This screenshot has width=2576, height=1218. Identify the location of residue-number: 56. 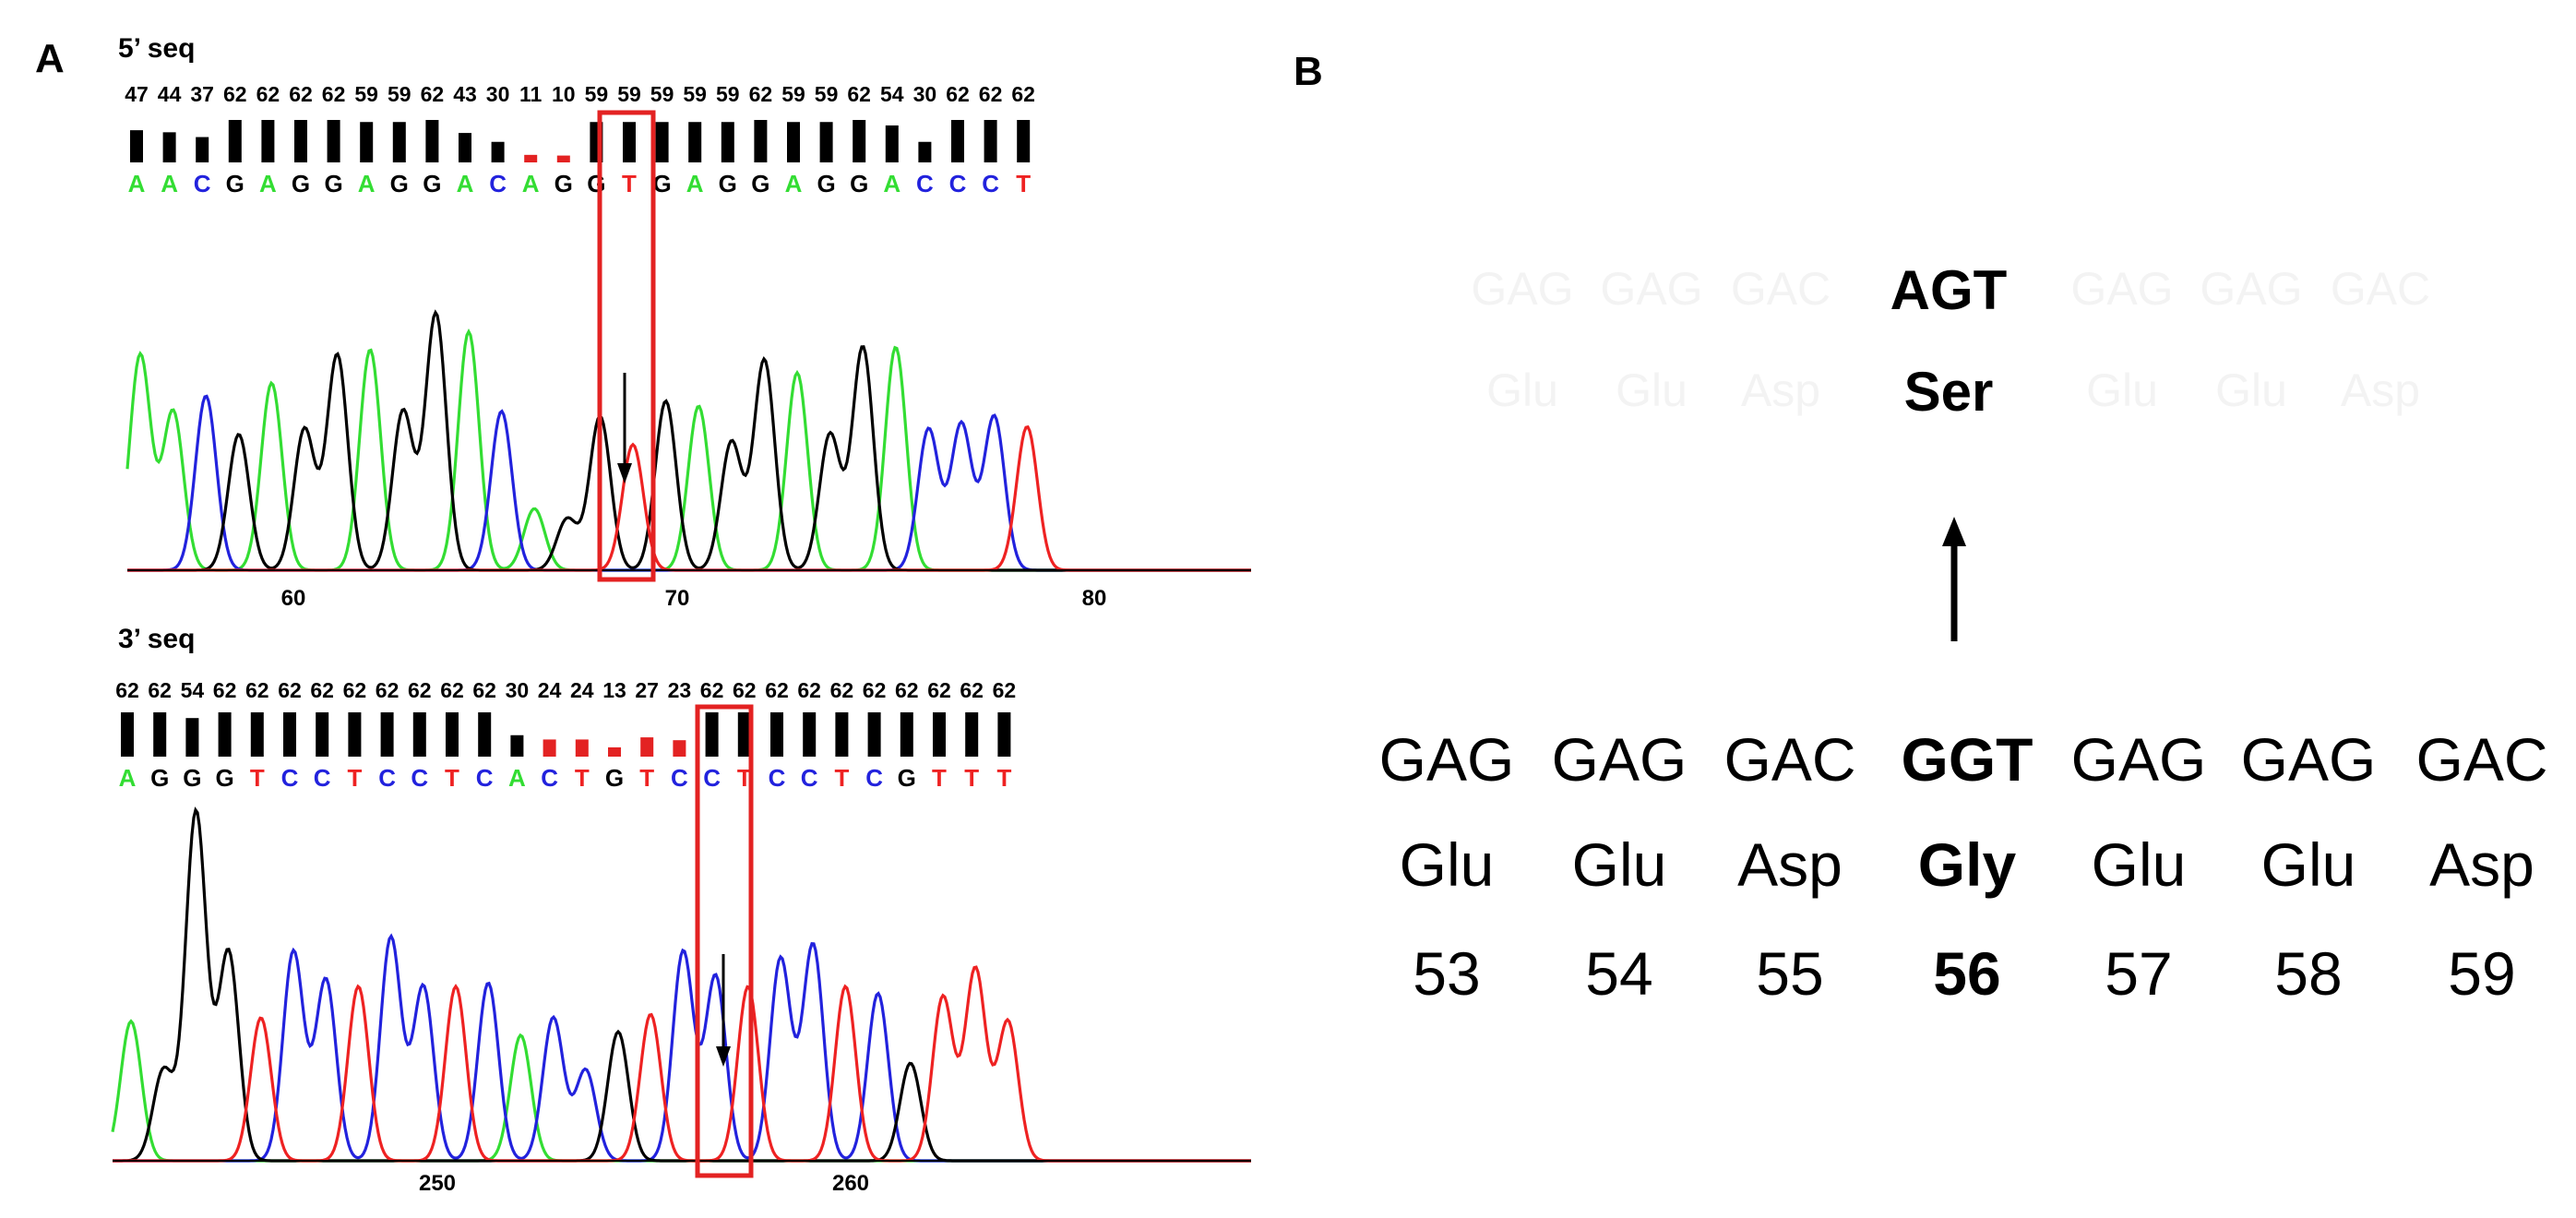
(1967, 973).